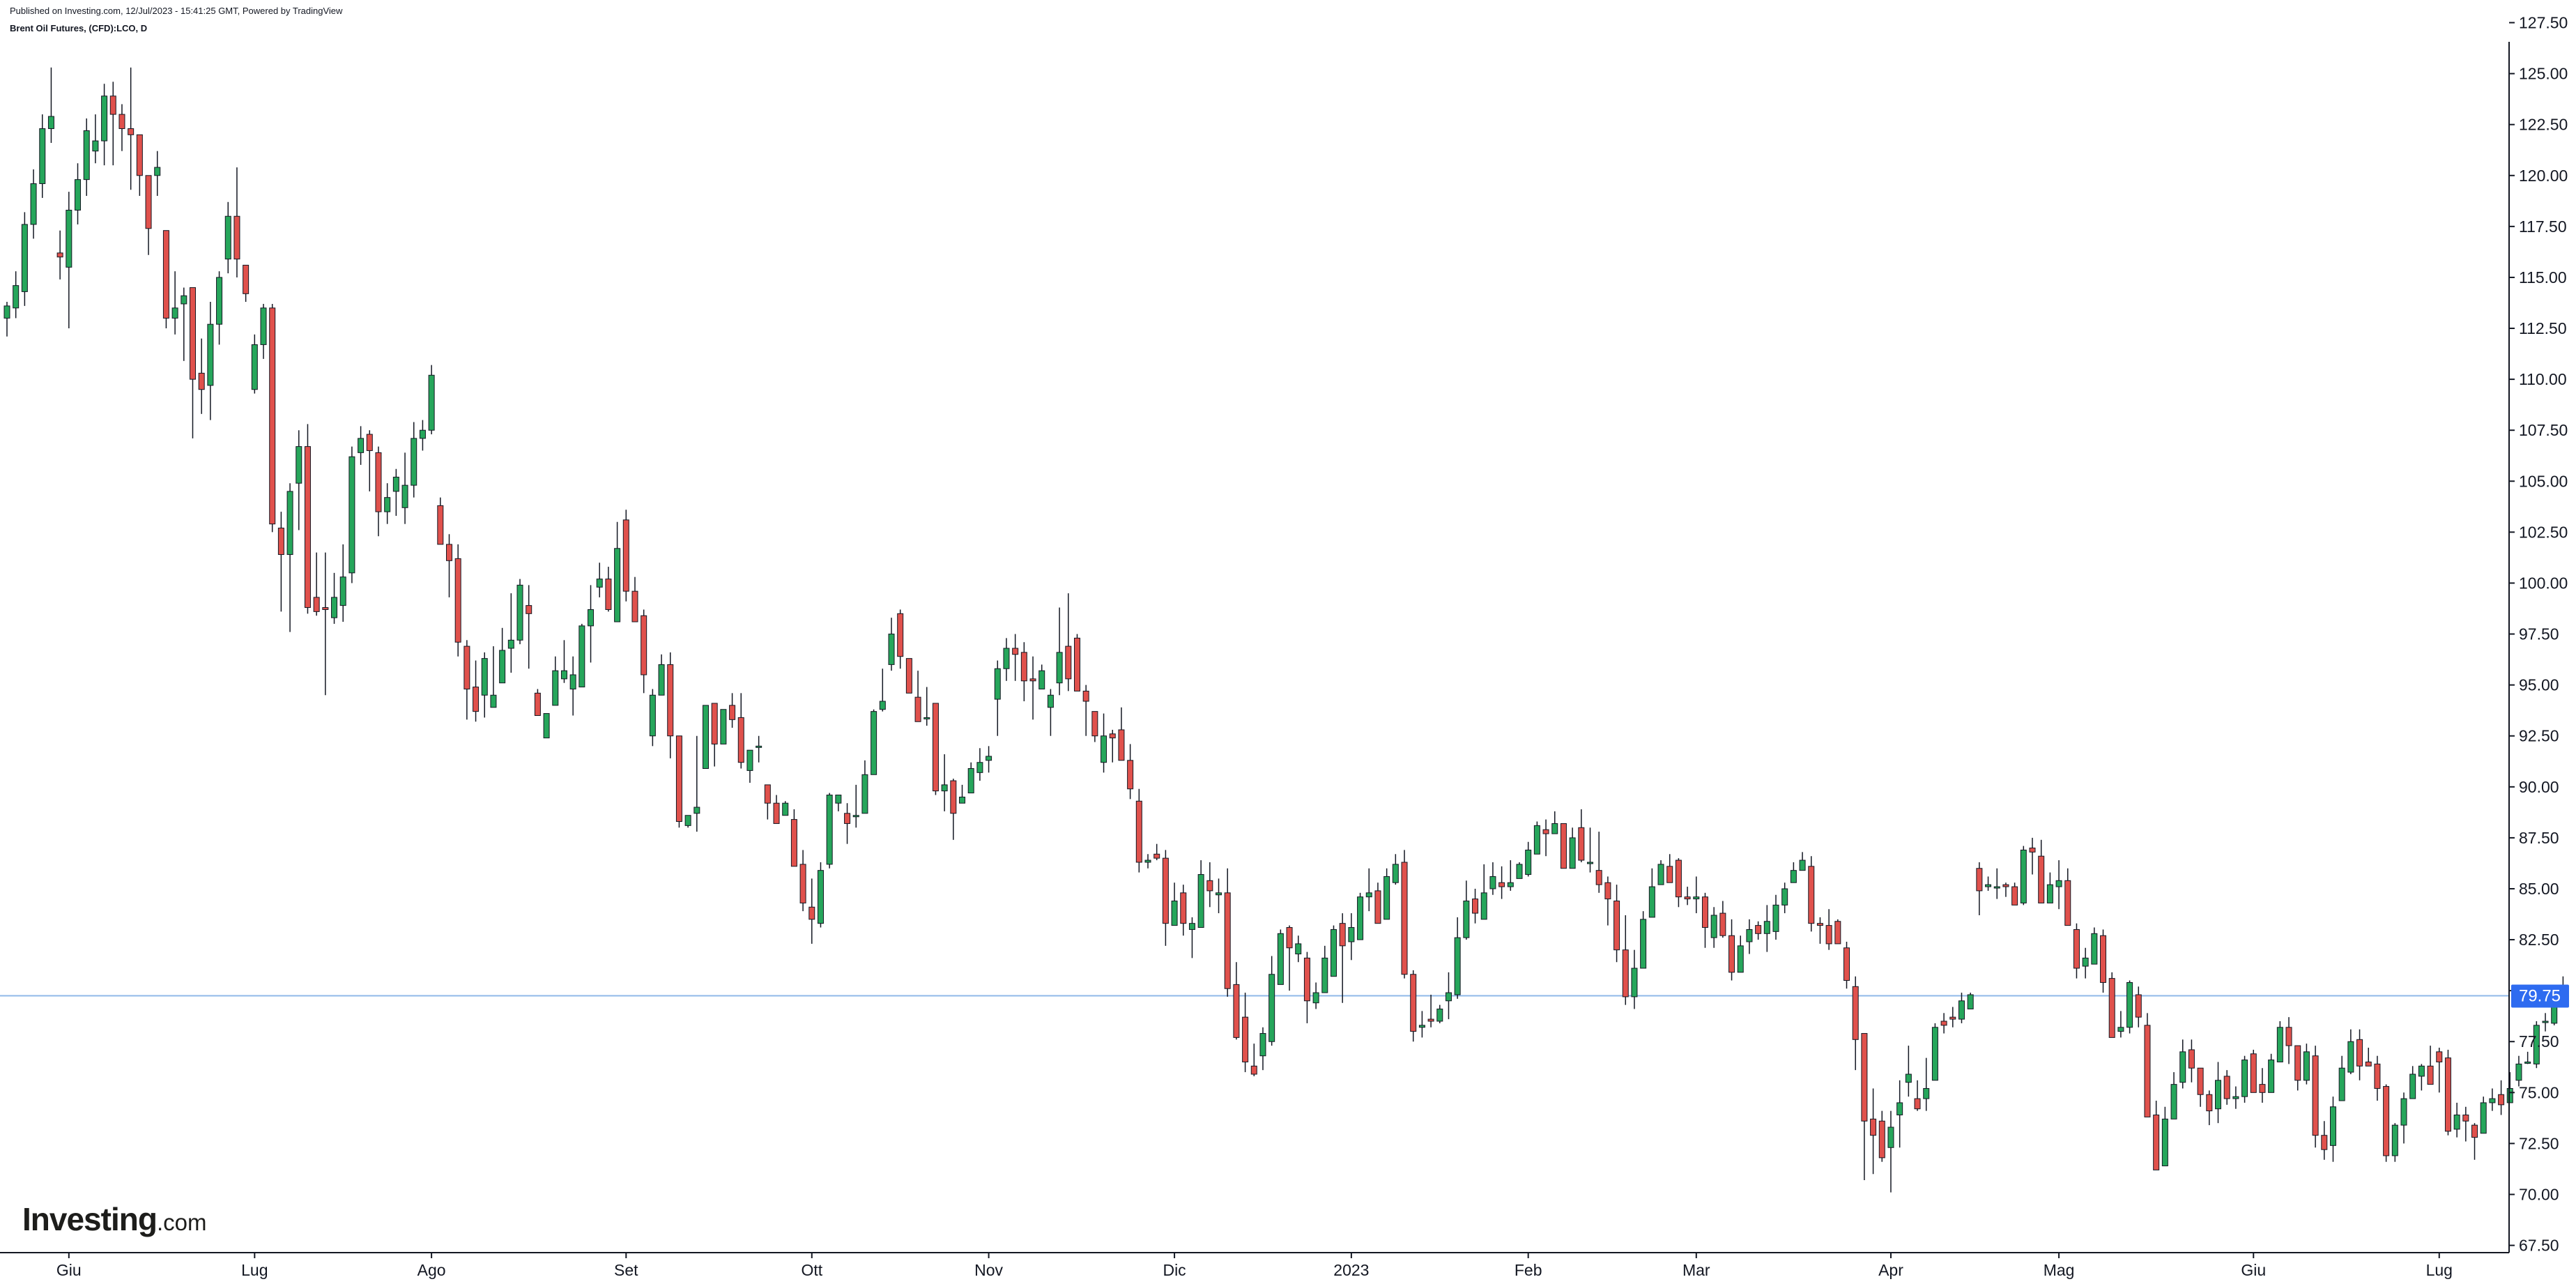  I want to click on y-tick-label: 87.50, so click(2539, 838).